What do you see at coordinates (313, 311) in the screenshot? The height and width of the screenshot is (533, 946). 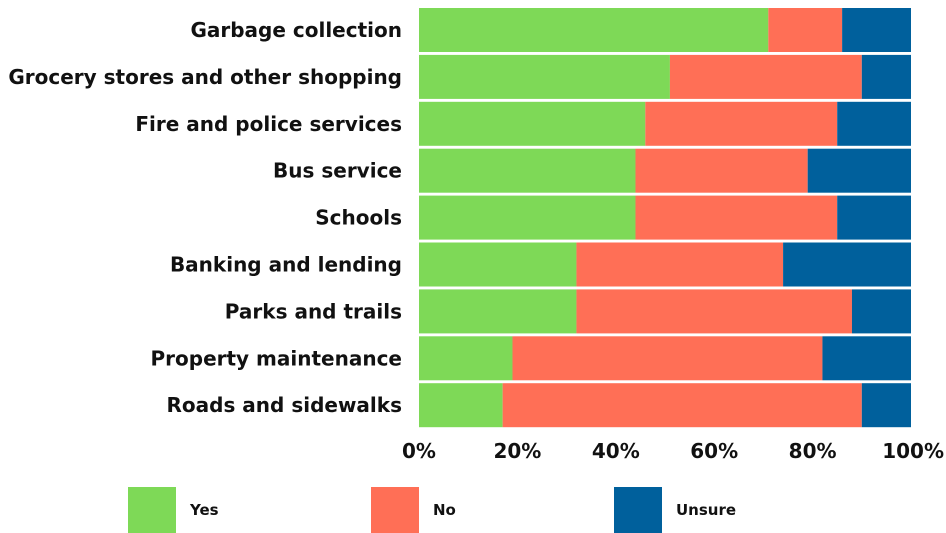 I see `category-label-parks-and-trails: Parks and trails` at bounding box center [313, 311].